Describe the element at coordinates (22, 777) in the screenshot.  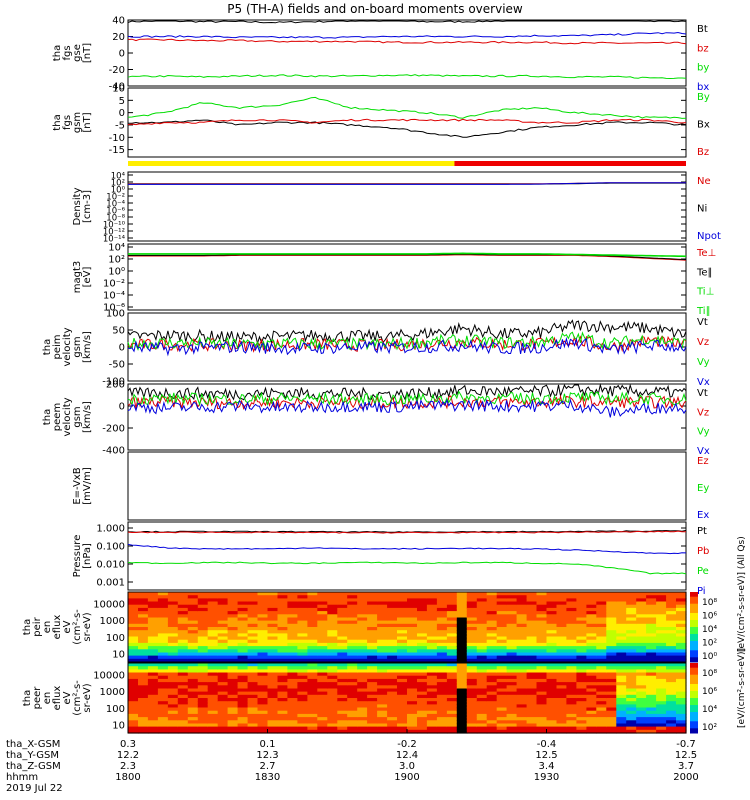
I see `x-row-label: hhmm` at that location.